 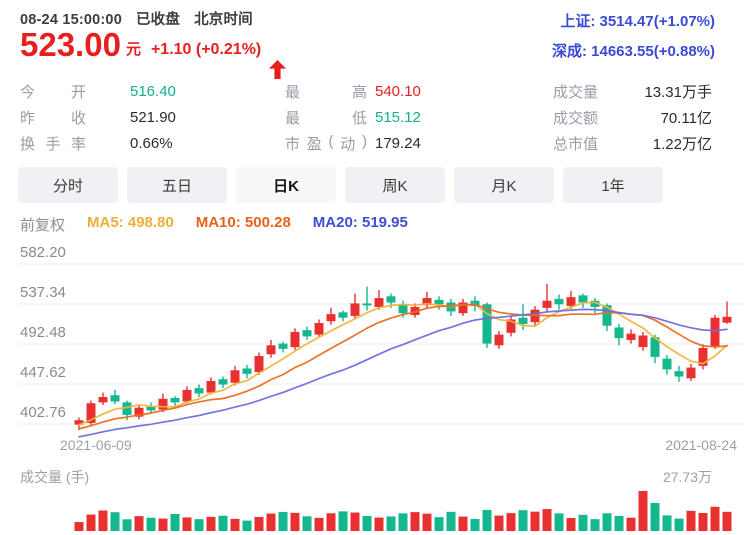 I want to click on stats-column-open: 今开 516.40 昨收 521.90 换手率 0.66%, so click(x=98, y=117).